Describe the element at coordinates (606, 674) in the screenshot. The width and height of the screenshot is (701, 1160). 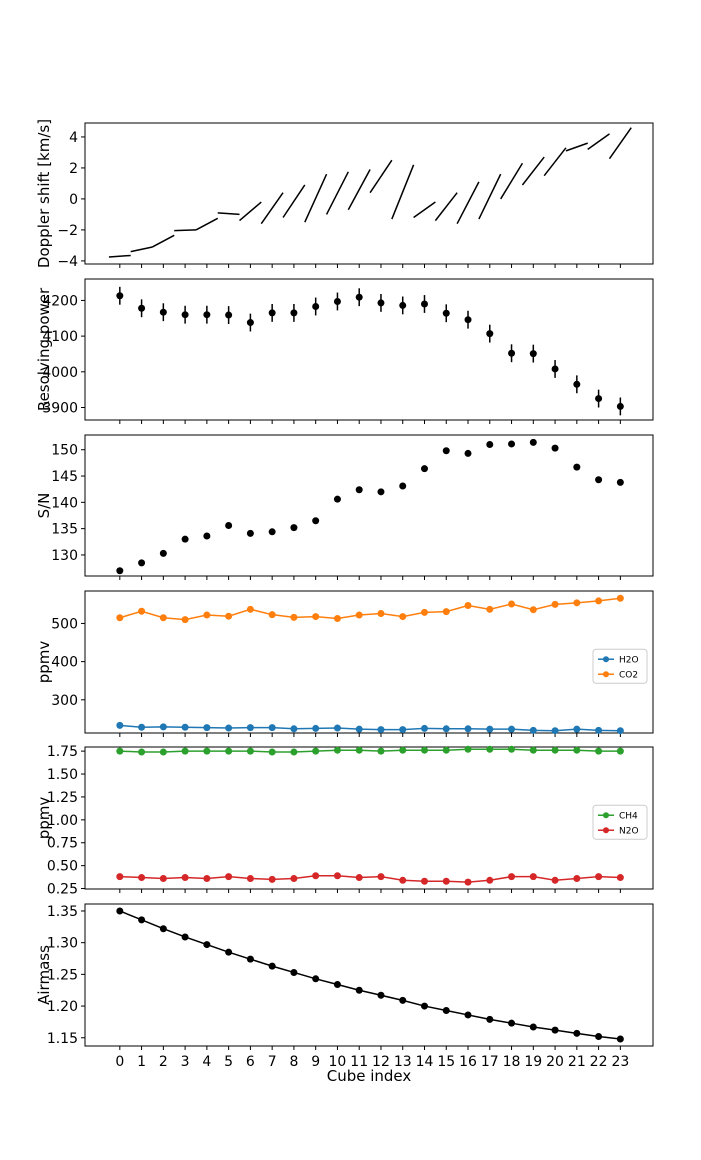
I see `legend-marker` at that location.